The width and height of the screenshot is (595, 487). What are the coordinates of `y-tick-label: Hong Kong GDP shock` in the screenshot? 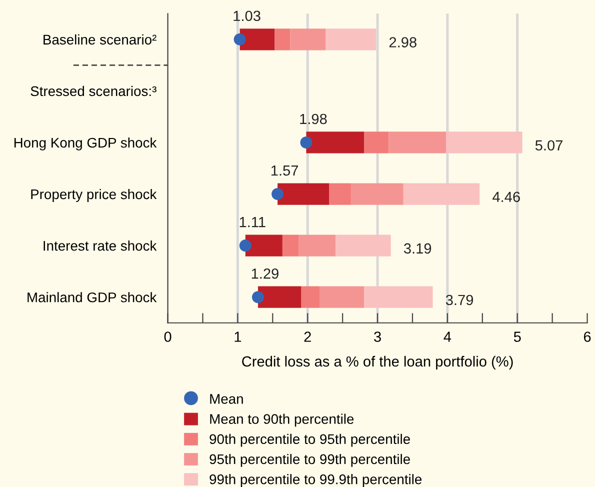 It's located at (85, 143).